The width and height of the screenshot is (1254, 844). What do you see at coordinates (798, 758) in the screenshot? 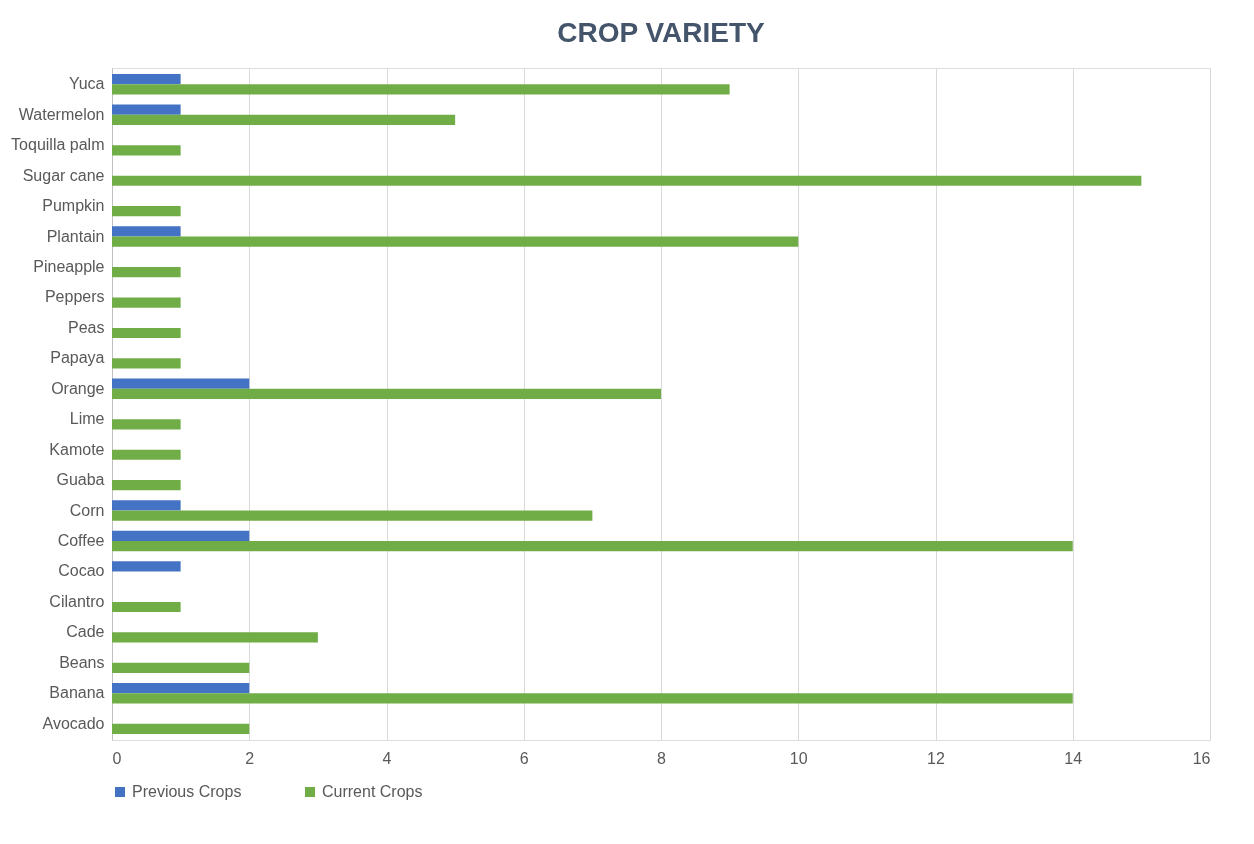
I see `x-tick-label: 10` at bounding box center [798, 758].